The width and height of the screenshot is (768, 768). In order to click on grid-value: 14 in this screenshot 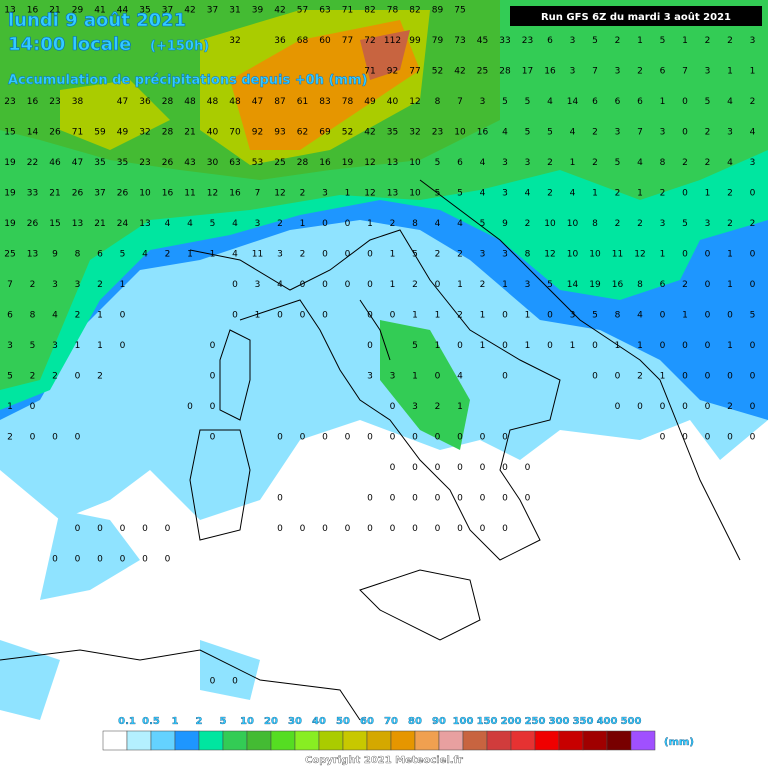, I will do `click(573, 102)`.